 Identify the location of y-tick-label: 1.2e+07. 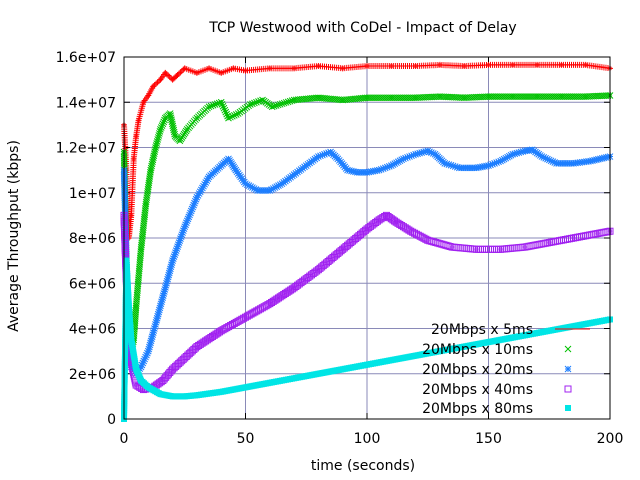
(86, 149).